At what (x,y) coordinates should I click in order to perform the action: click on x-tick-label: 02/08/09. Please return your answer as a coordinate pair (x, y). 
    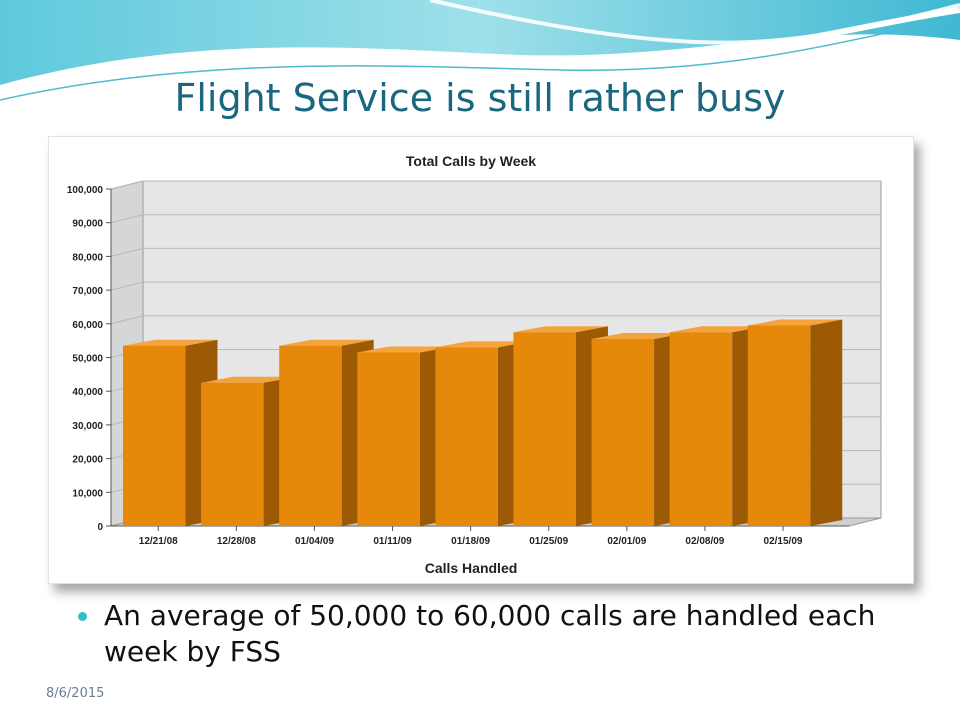
    Looking at the image, I should click on (704, 541).